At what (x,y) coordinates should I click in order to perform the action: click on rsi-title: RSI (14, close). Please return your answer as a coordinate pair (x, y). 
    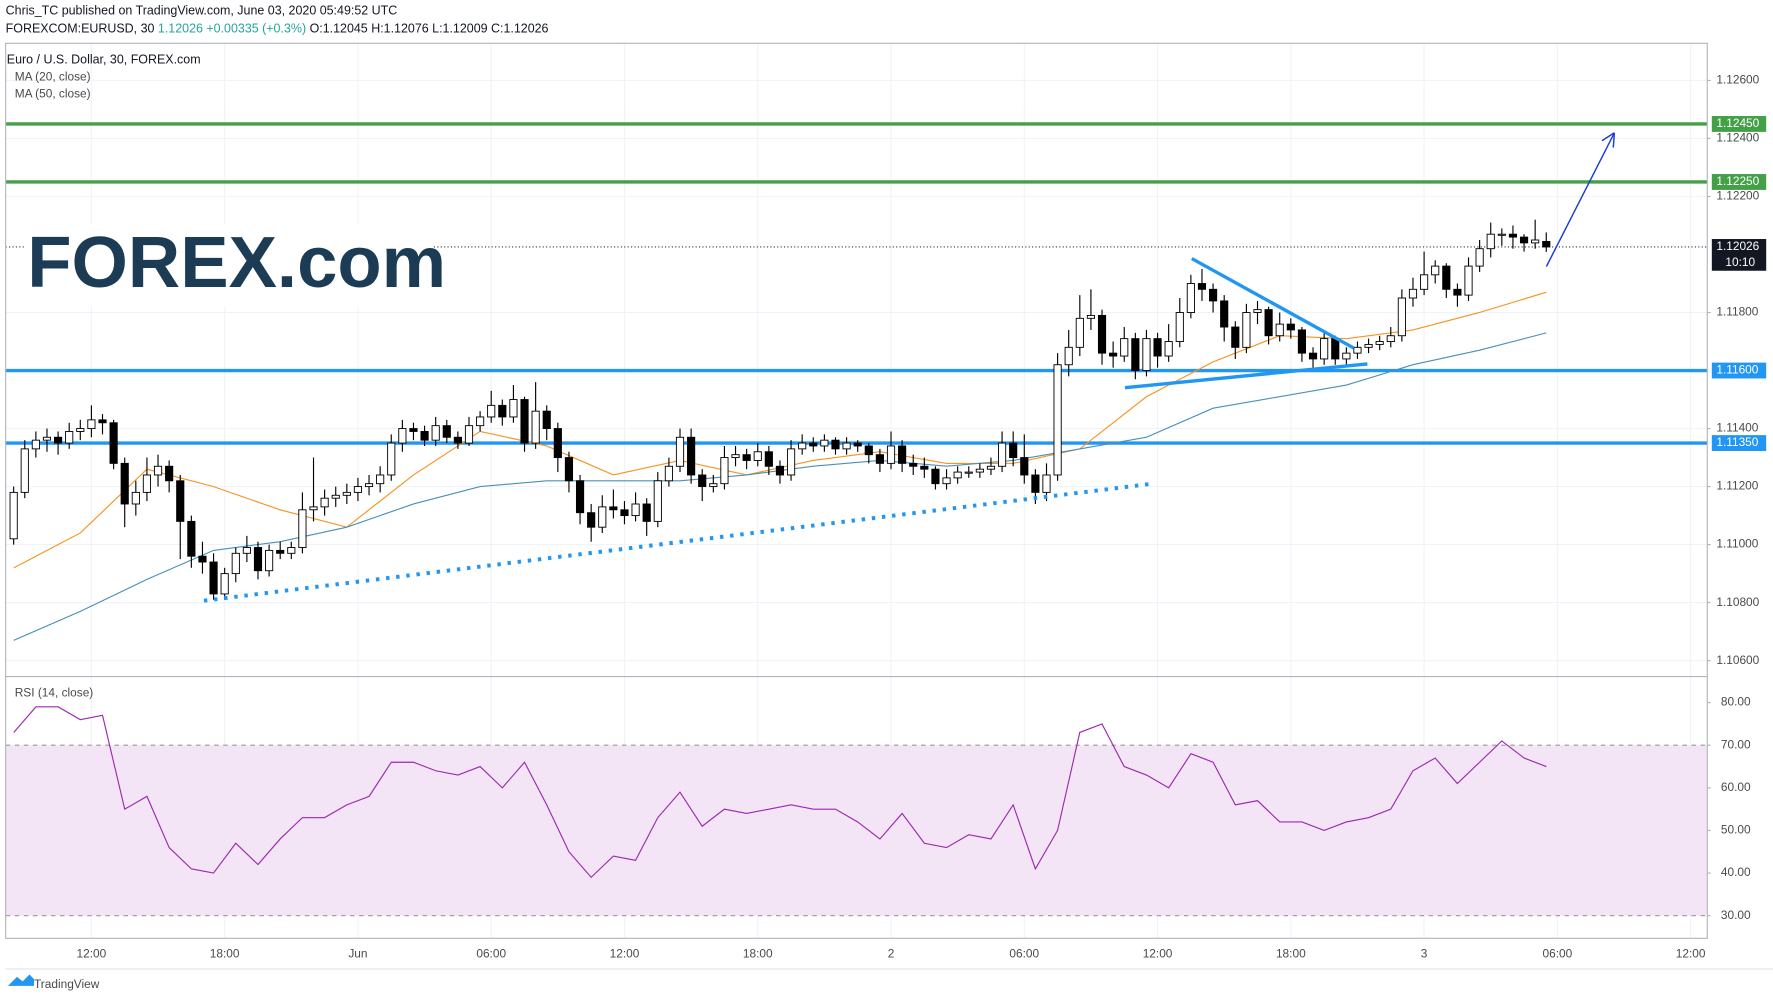
    Looking at the image, I should click on (54, 693).